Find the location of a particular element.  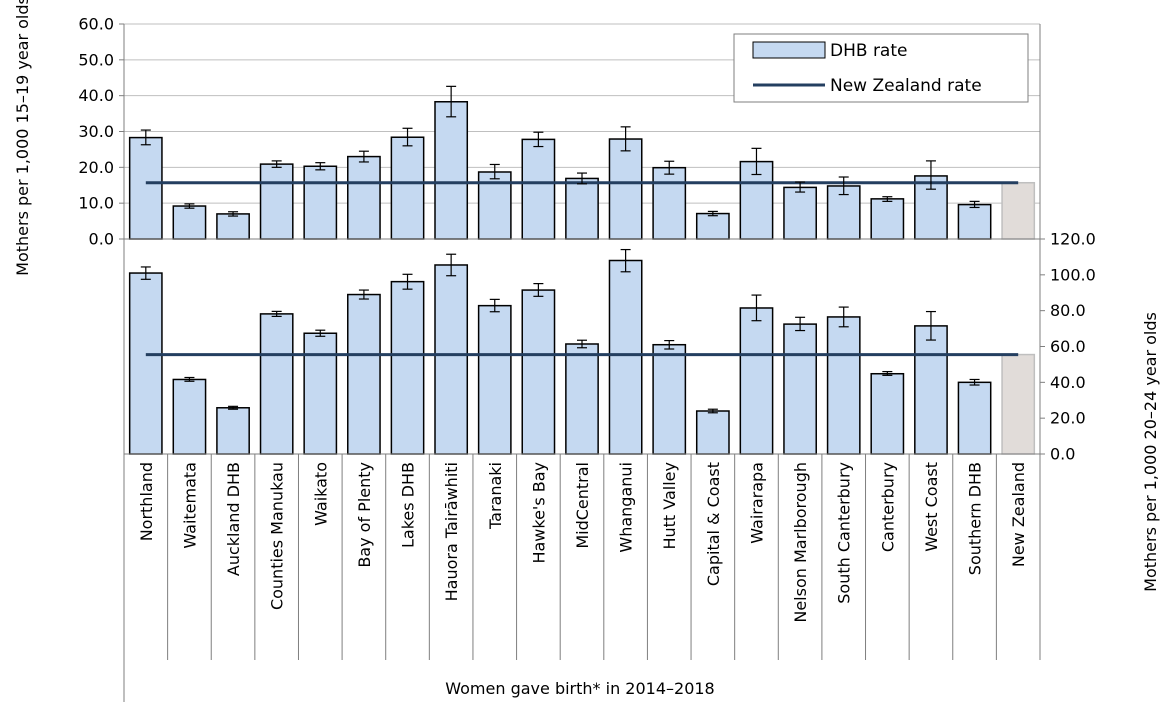

y-tick-label-top-3: 30.0 is located at coordinates (96, 131).